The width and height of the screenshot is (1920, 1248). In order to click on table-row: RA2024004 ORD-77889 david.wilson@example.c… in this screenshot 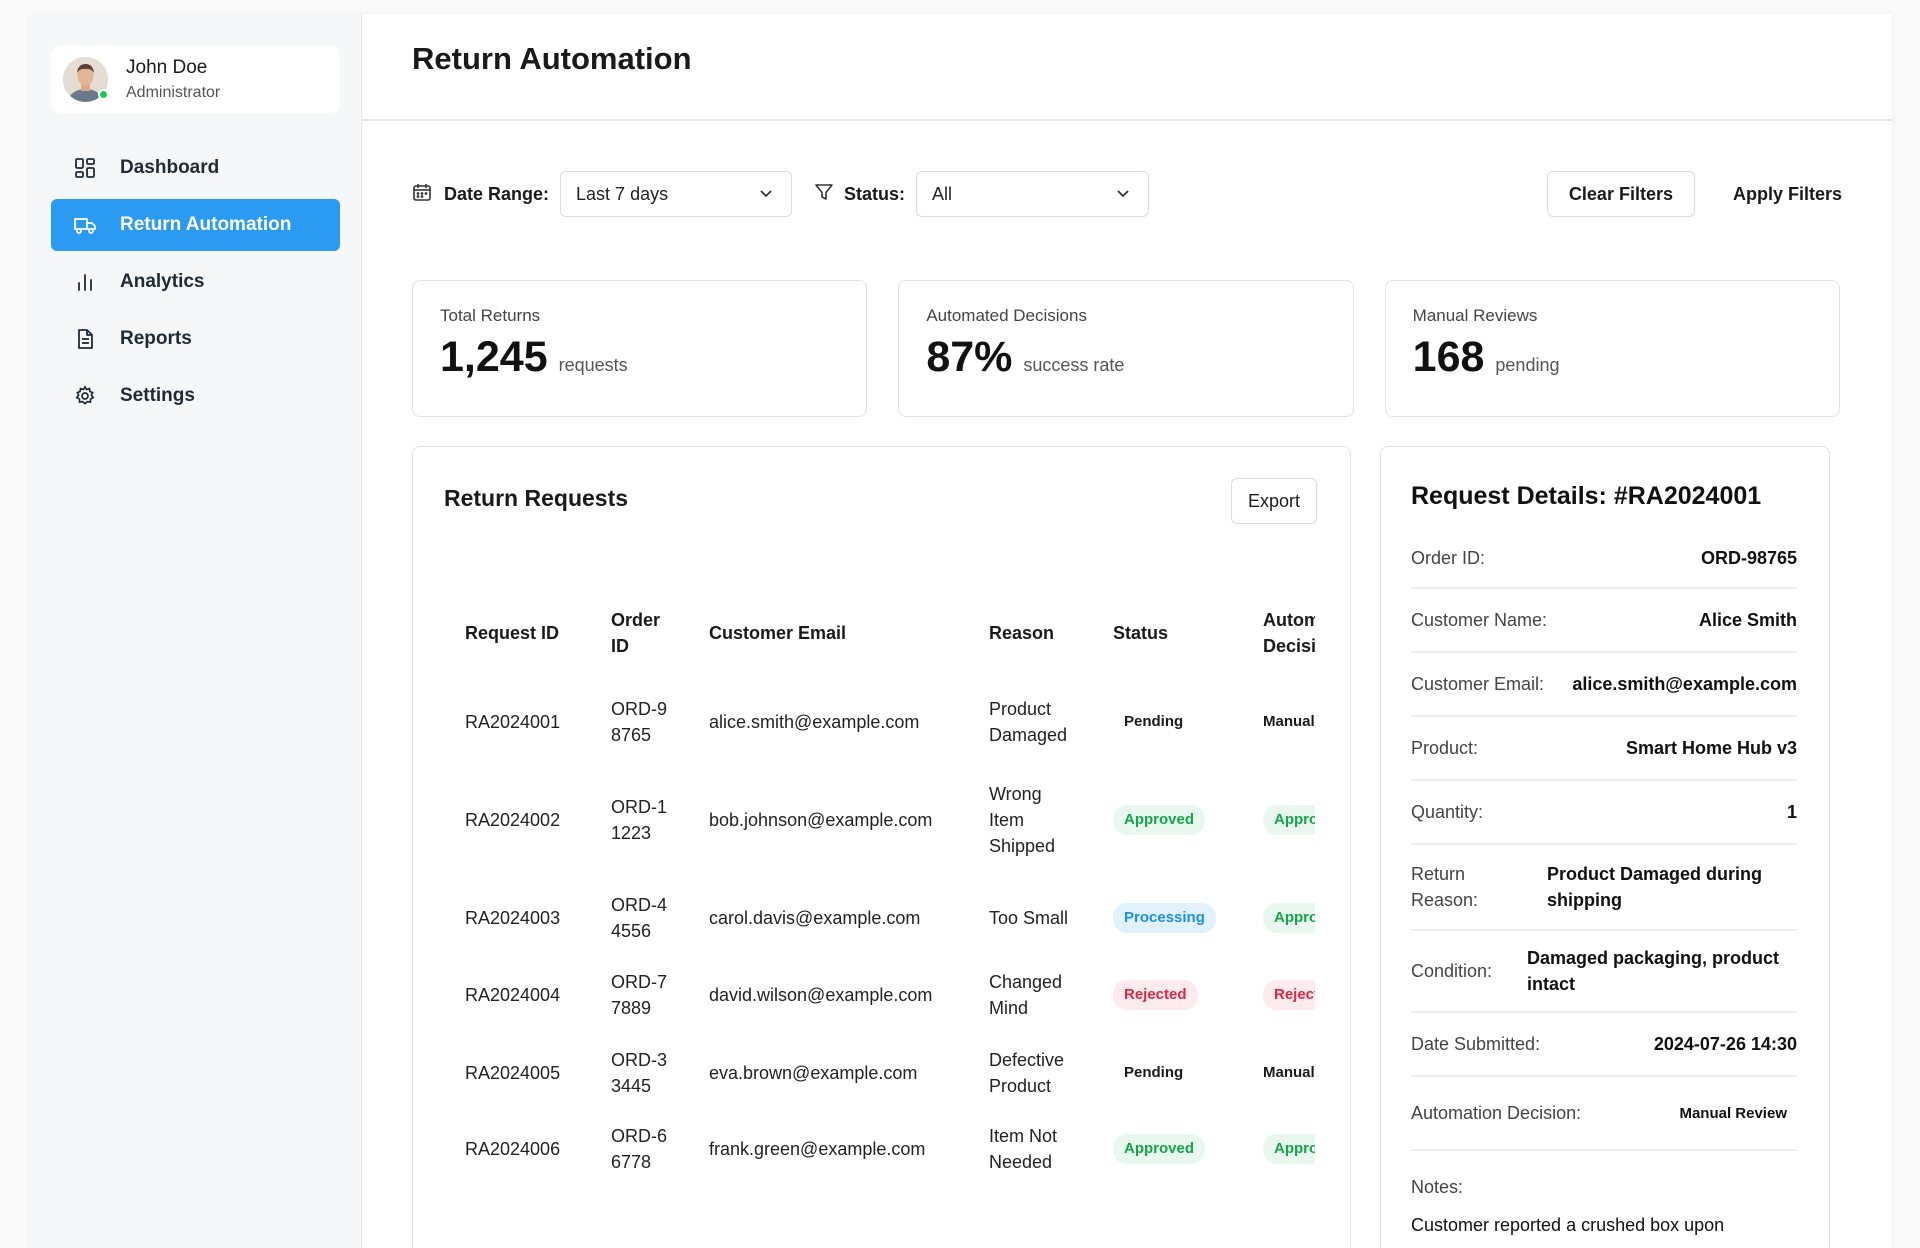, I will do `click(880, 995)`.